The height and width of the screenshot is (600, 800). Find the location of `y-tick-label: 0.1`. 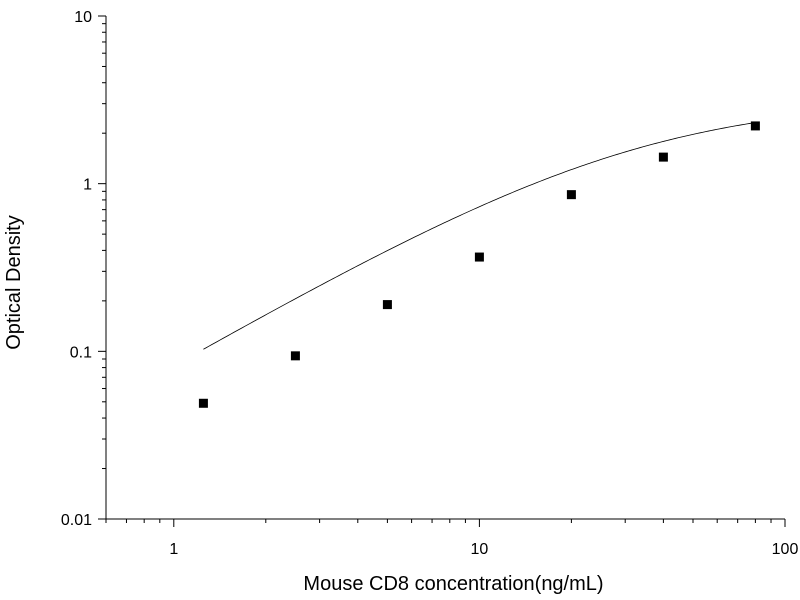

y-tick-label: 0.1 is located at coordinates (81, 352).